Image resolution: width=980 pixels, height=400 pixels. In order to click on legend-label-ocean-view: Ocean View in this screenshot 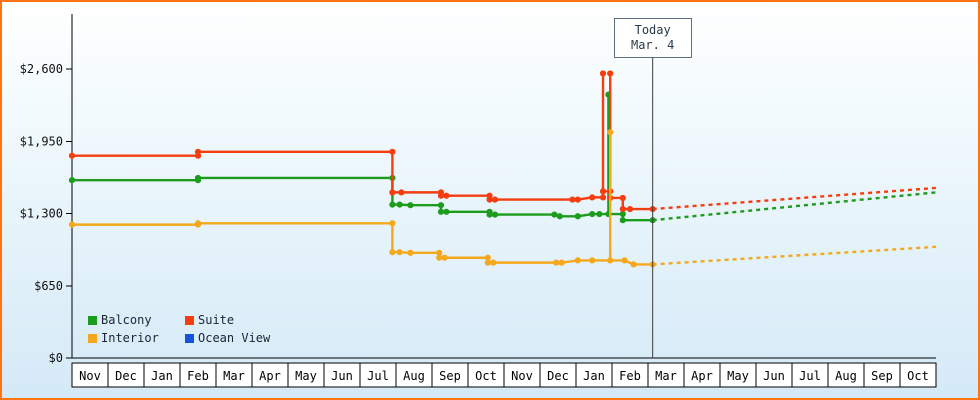, I will do `click(234, 338)`.